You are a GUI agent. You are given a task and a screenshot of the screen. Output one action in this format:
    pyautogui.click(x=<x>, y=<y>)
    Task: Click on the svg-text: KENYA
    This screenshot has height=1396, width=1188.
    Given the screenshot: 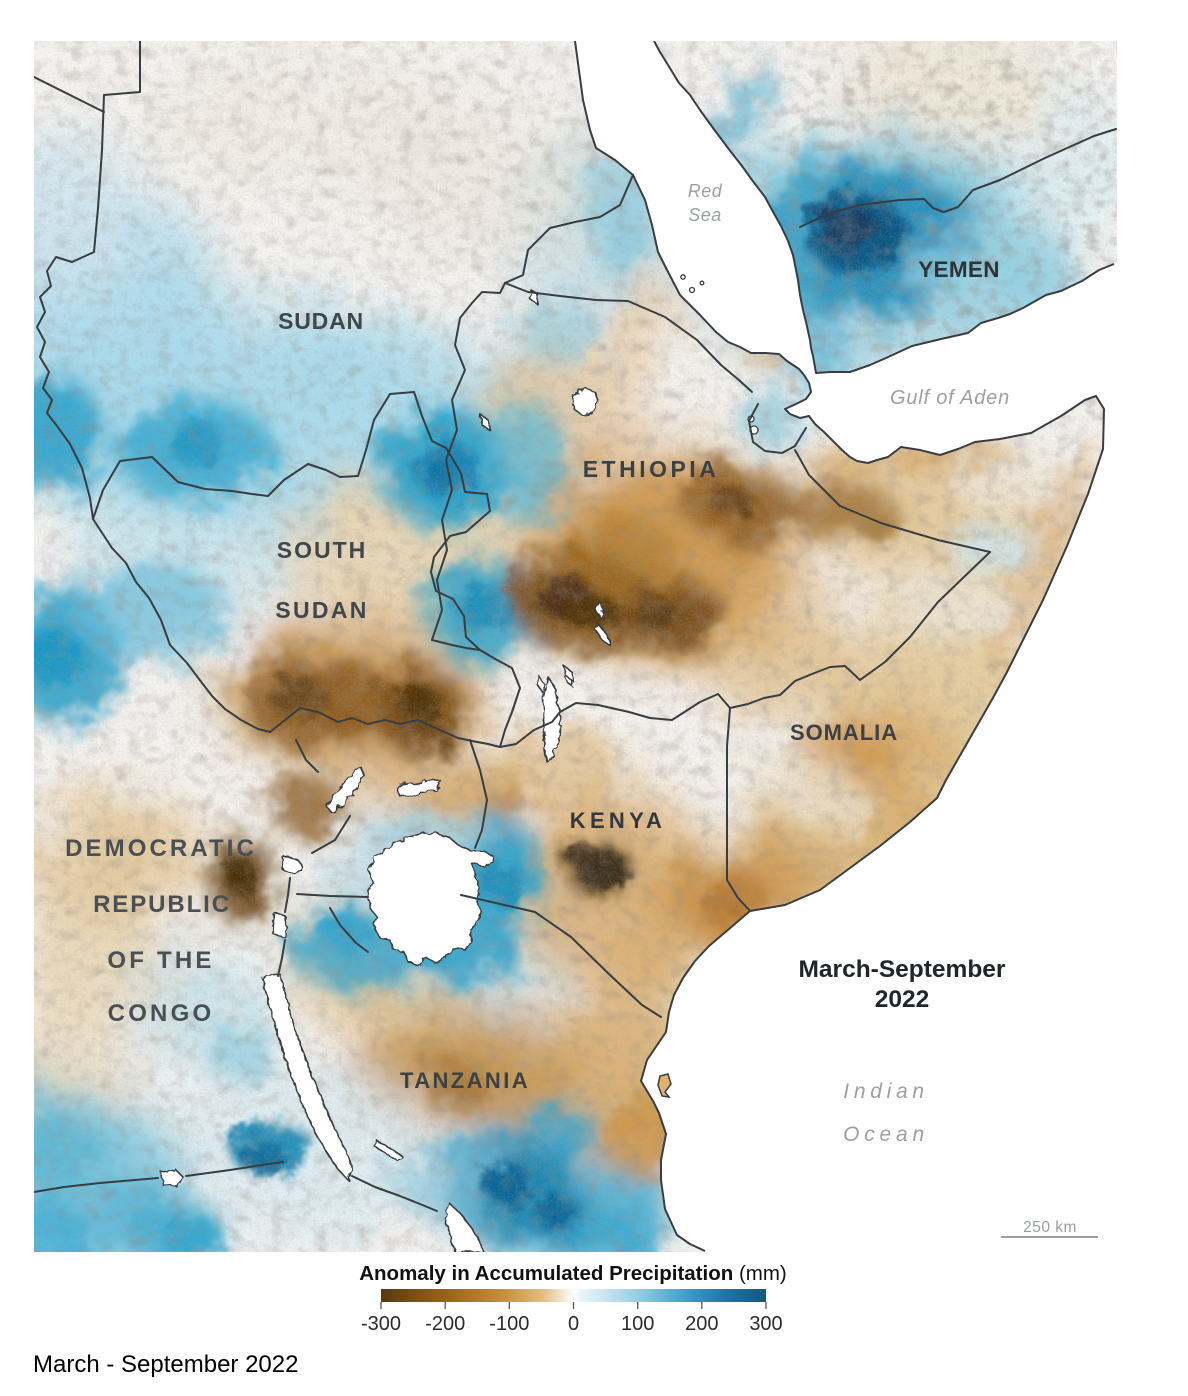 What is the action you would take?
    pyautogui.click(x=618, y=820)
    